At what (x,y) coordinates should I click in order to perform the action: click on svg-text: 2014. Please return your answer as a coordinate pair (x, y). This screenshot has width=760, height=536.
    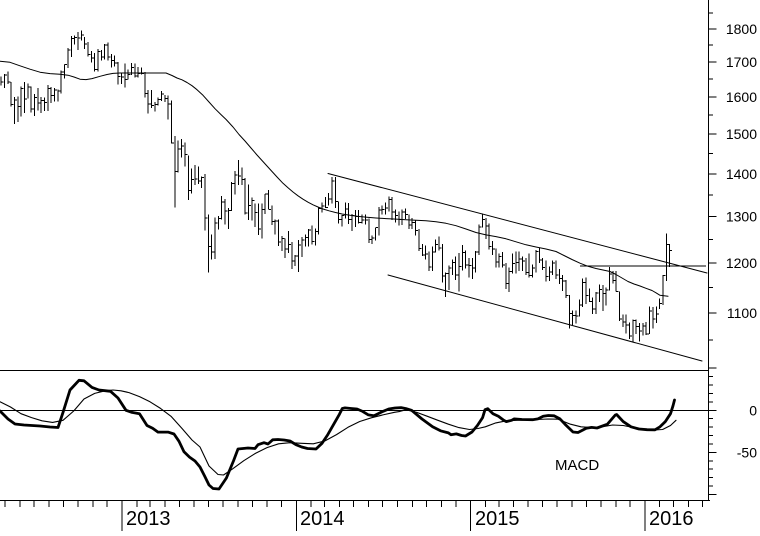
    Looking at the image, I should click on (322, 519).